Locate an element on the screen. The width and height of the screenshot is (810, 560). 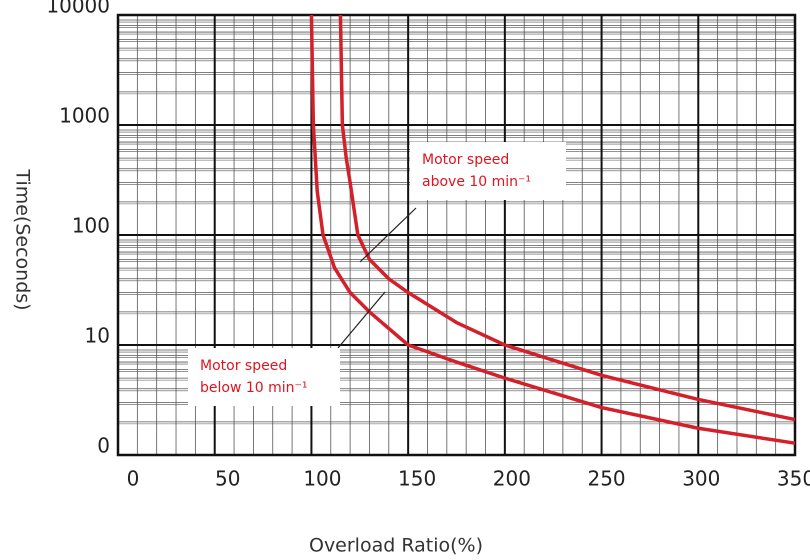
x-tick-label: 0 is located at coordinates (133, 479).